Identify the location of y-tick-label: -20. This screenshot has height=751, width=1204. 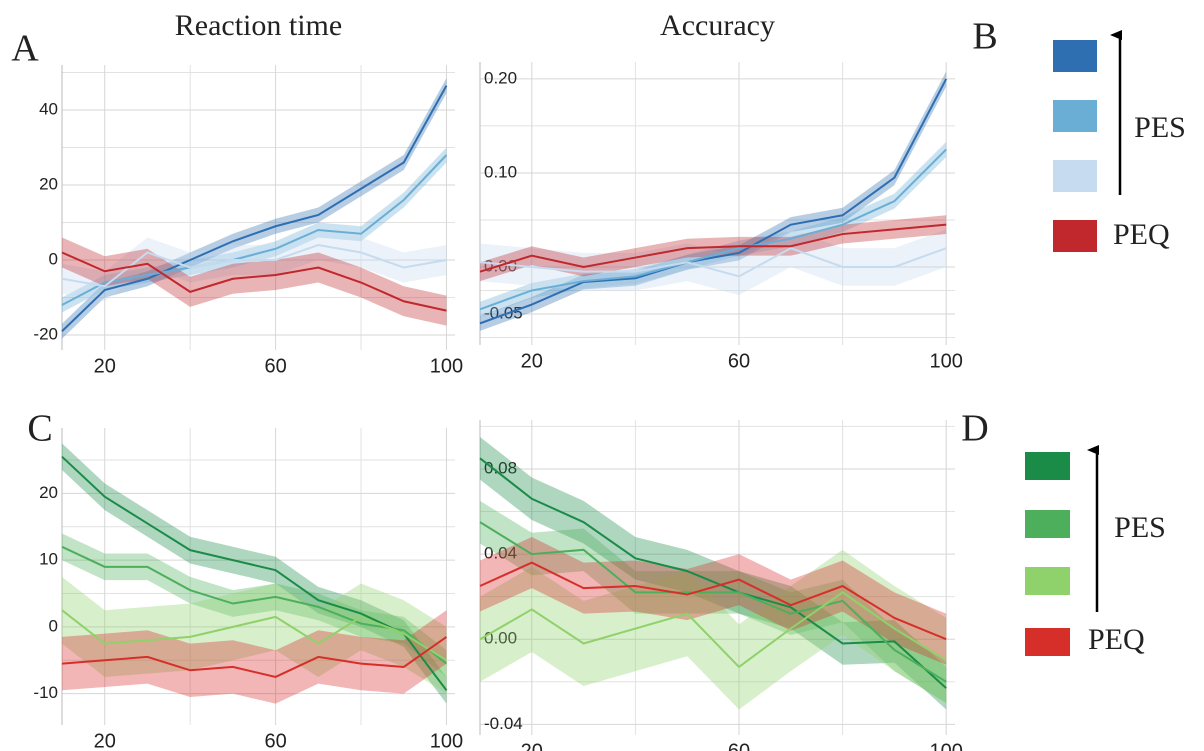
(45, 333).